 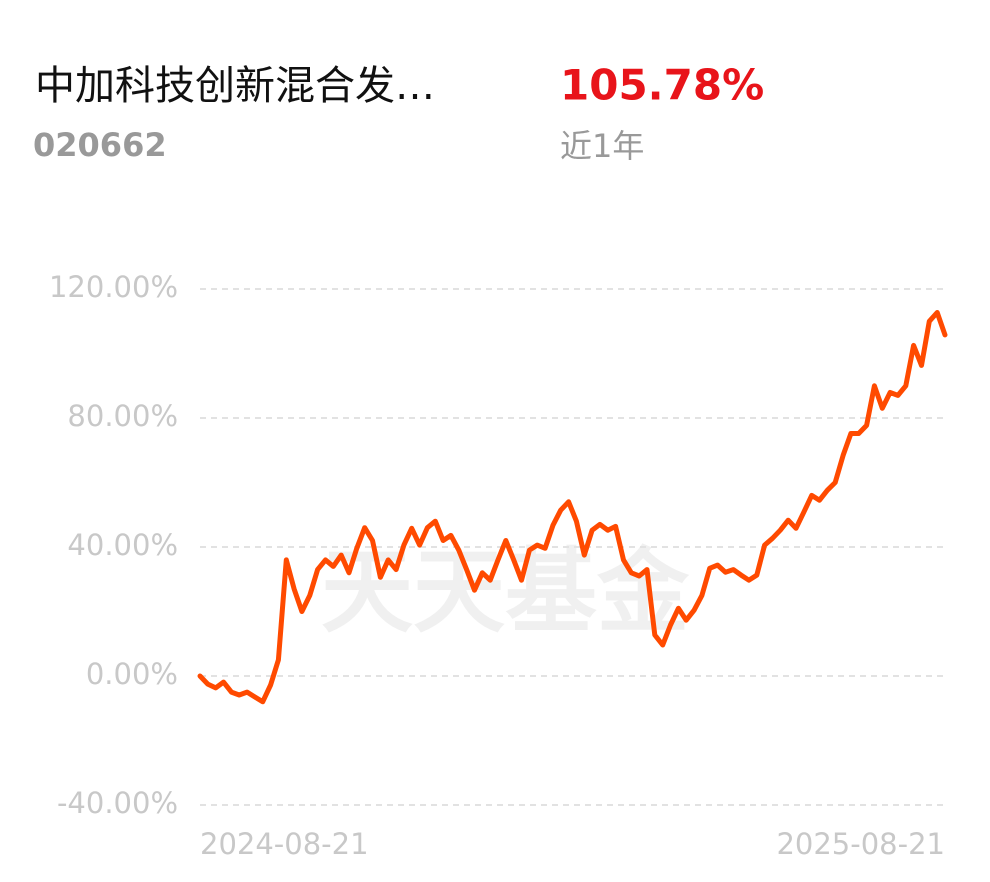 What do you see at coordinates (284, 844) in the screenshot?
I see `x-tick-label: 2024-08-21` at bounding box center [284, 844].